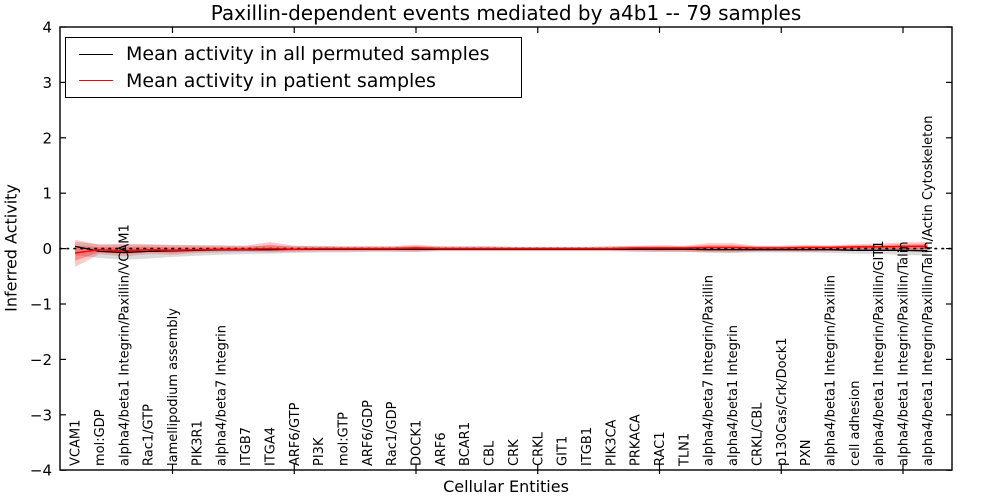  Describe the element at coordinates (149, 435) in the screenshot. I see `x-tick-label: Rac1/GTP` at that location.